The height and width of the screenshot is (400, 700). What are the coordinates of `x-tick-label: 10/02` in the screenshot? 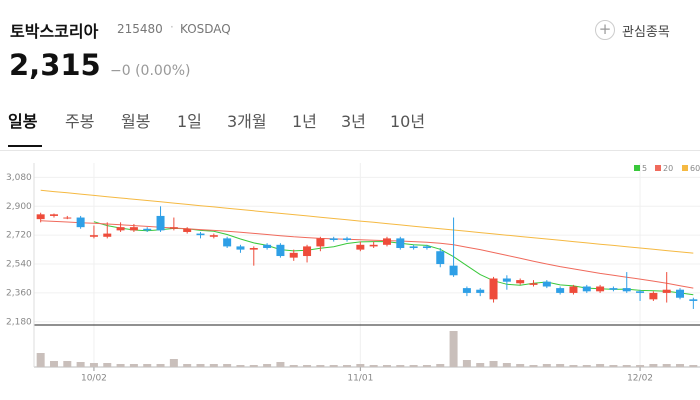 It's located at (94, 379).